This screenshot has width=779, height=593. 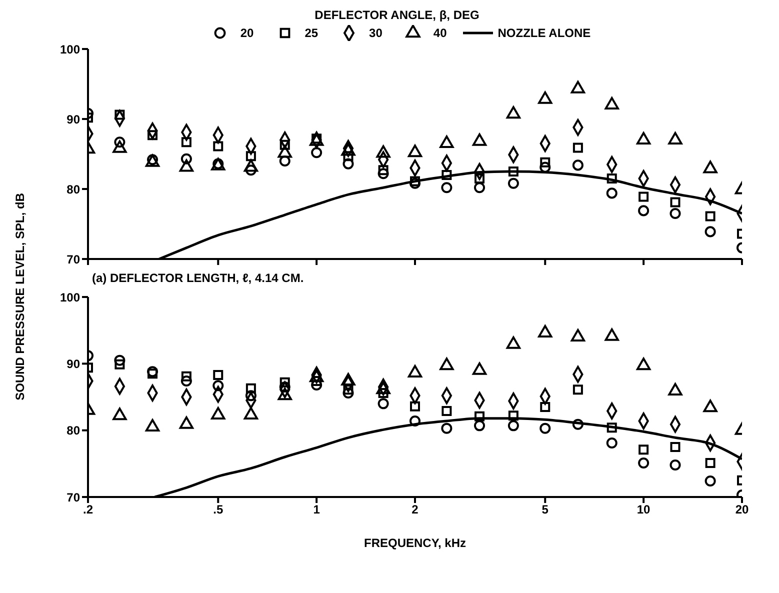 What do you see at coordinates (20, 296) in the screenshot?
I see `y-axis-title: SOUND PRESSURE LEVEL, SPL, dB` at bounding box center [20, 296].